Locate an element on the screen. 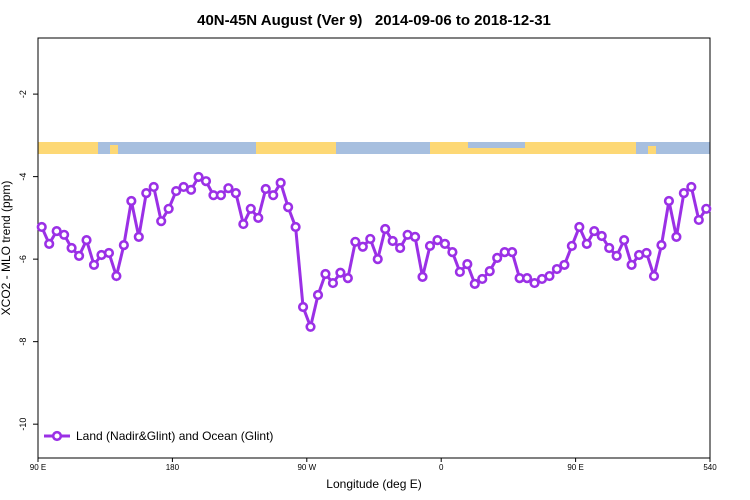 The image size is (750, 500). y-axis-label: XCO2 - MLO trend (ppm) is located at coordinates (6, 248).